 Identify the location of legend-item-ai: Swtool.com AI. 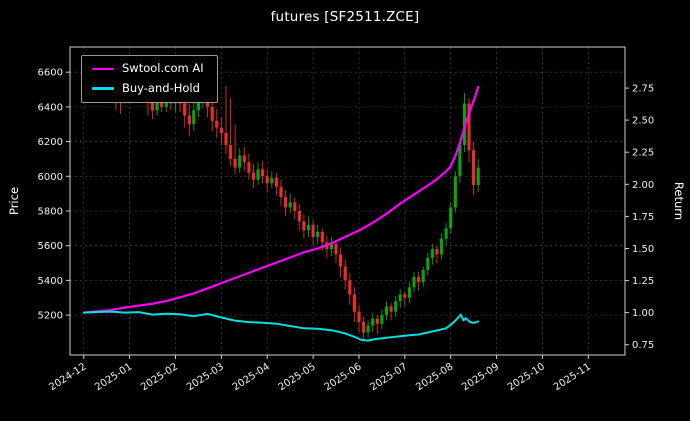
(148, 68).